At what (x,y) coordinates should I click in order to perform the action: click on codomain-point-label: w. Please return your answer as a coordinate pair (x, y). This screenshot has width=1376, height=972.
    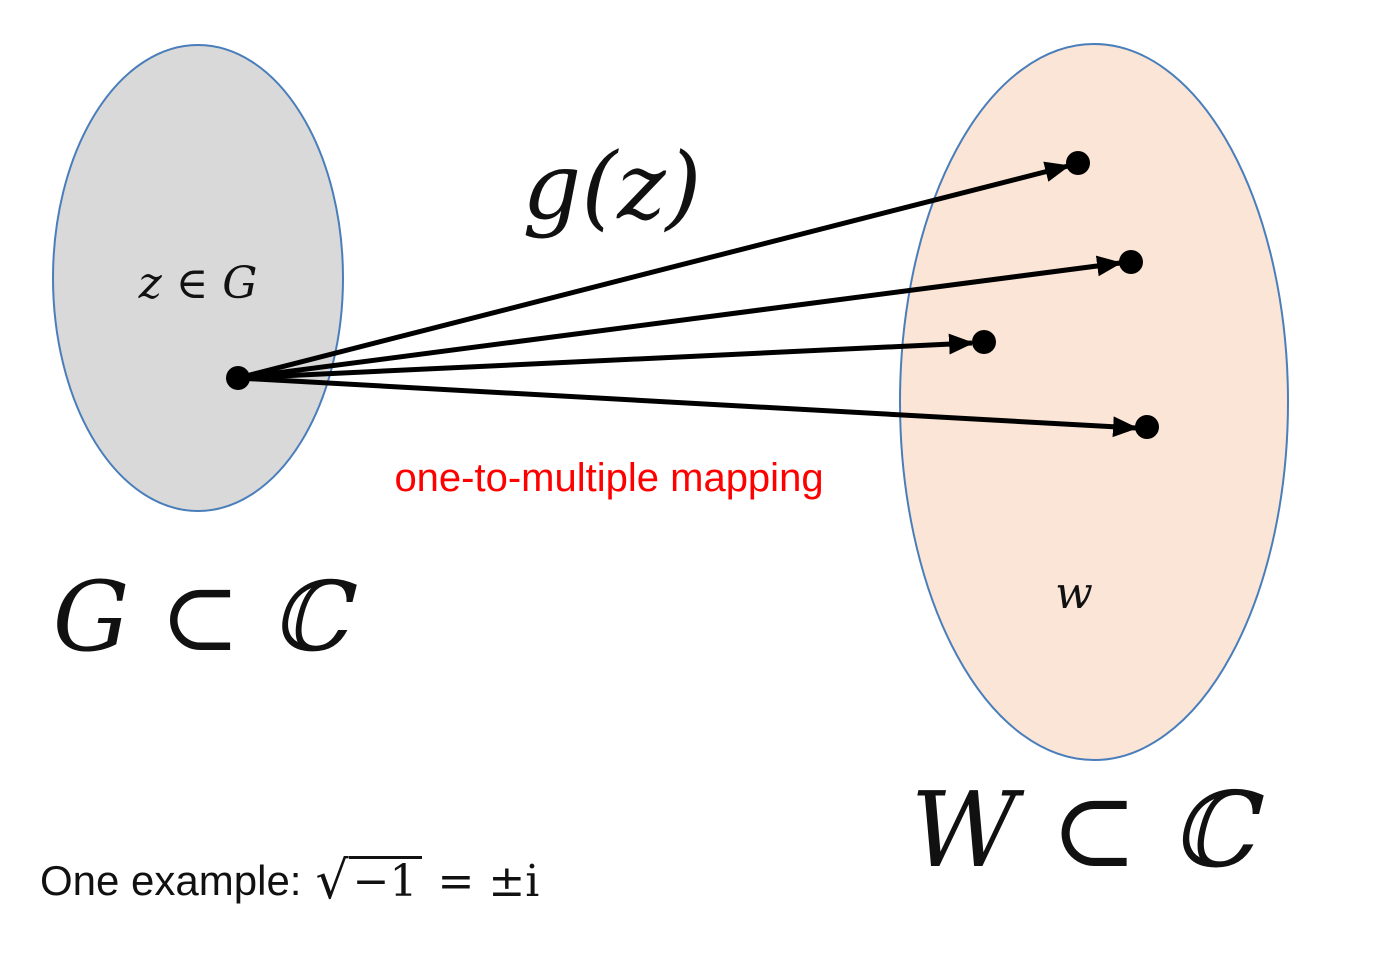
    Looking at the image, I should click on (1074, 593).